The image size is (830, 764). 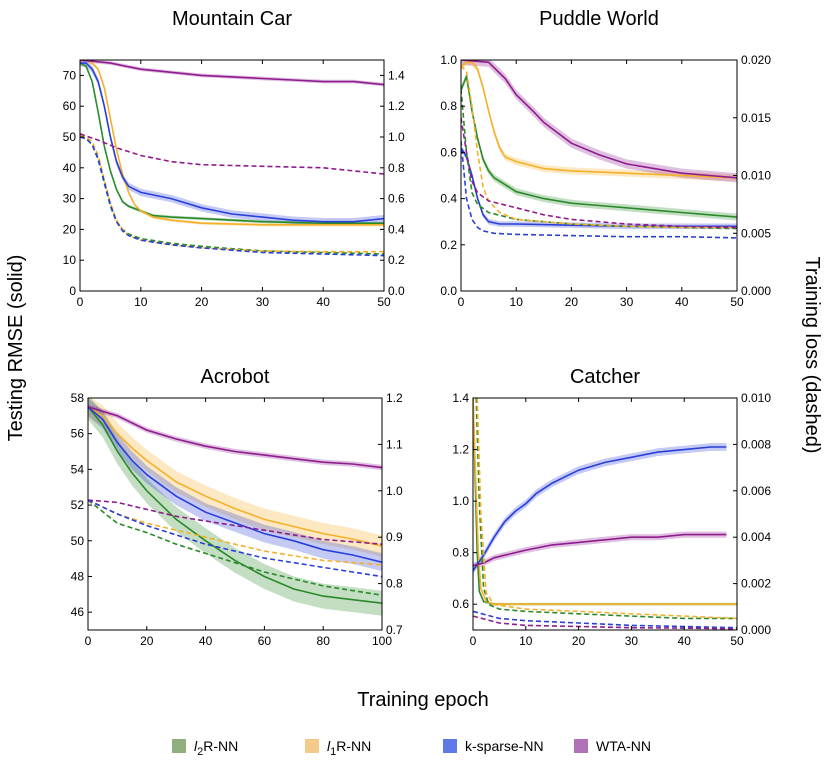 What do you see at coordinates (324, 641) in the screenshot?
I see `x-tick-label: 80` at bounding box center [324, 641].